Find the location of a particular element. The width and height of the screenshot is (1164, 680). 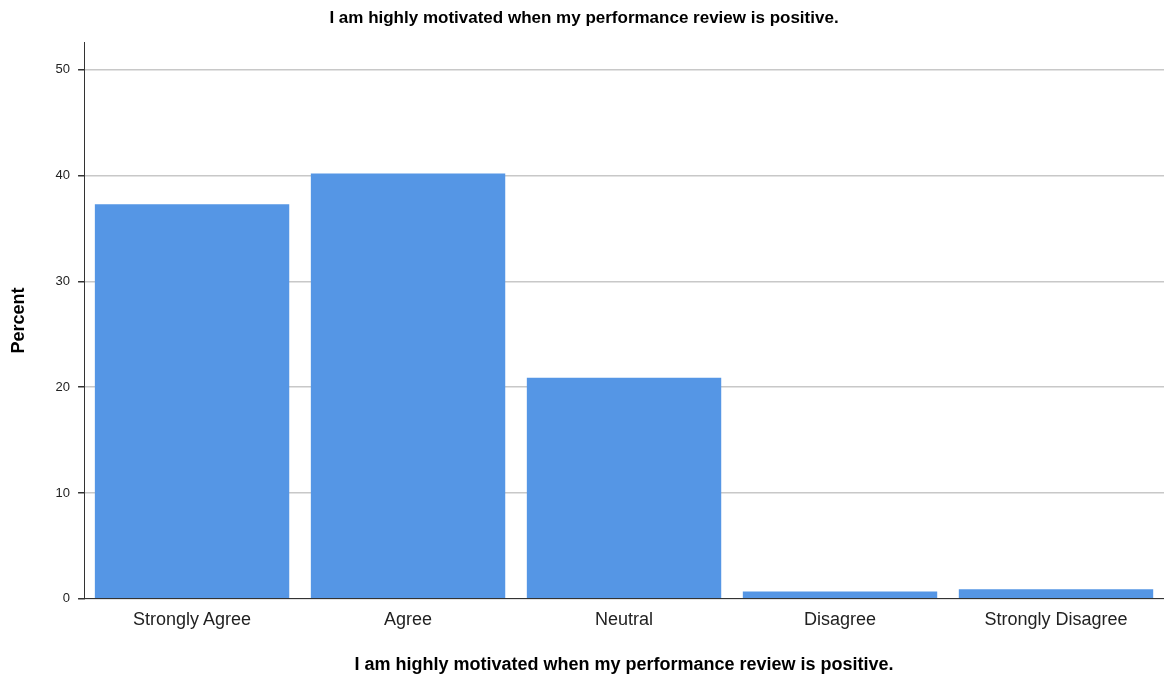

y-tick-label: 50 is located at coordinates (63, 69).